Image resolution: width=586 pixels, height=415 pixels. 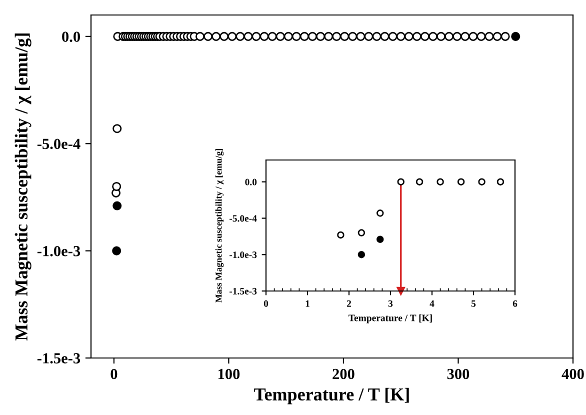 What do you see at coordinates (349, 303) in the screenshot?
I see `x-tick-label: 2` at bounding box center [349, 303].